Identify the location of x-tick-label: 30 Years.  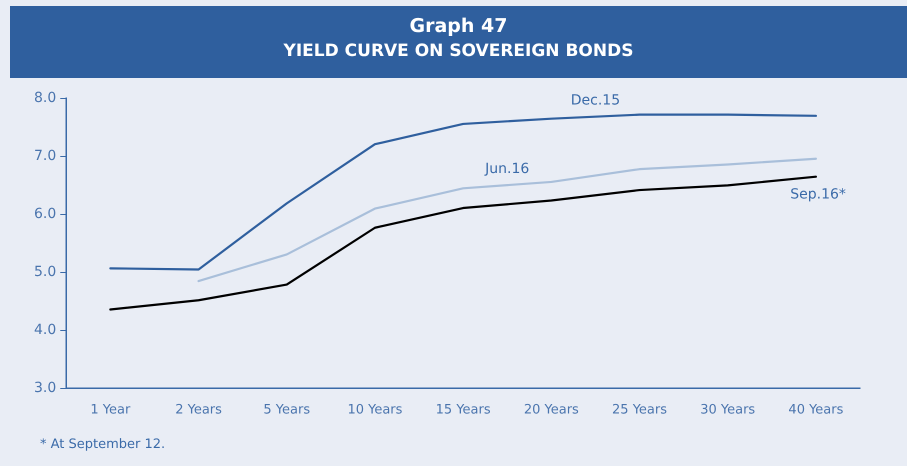
(728, 410).